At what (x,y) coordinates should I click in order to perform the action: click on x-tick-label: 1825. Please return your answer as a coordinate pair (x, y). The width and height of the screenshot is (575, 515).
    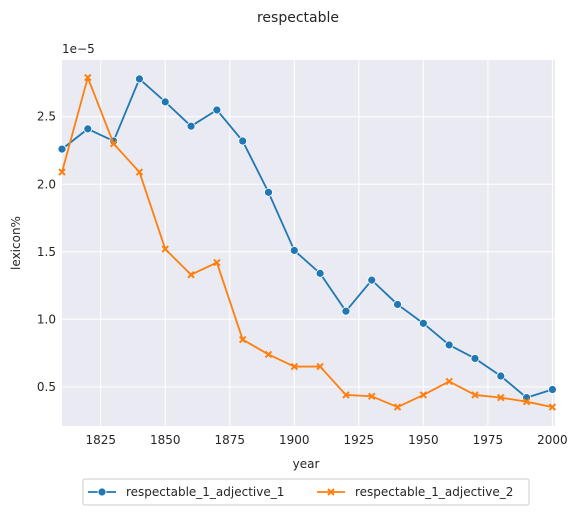
    Looking at the image, I should click on (100, 440).